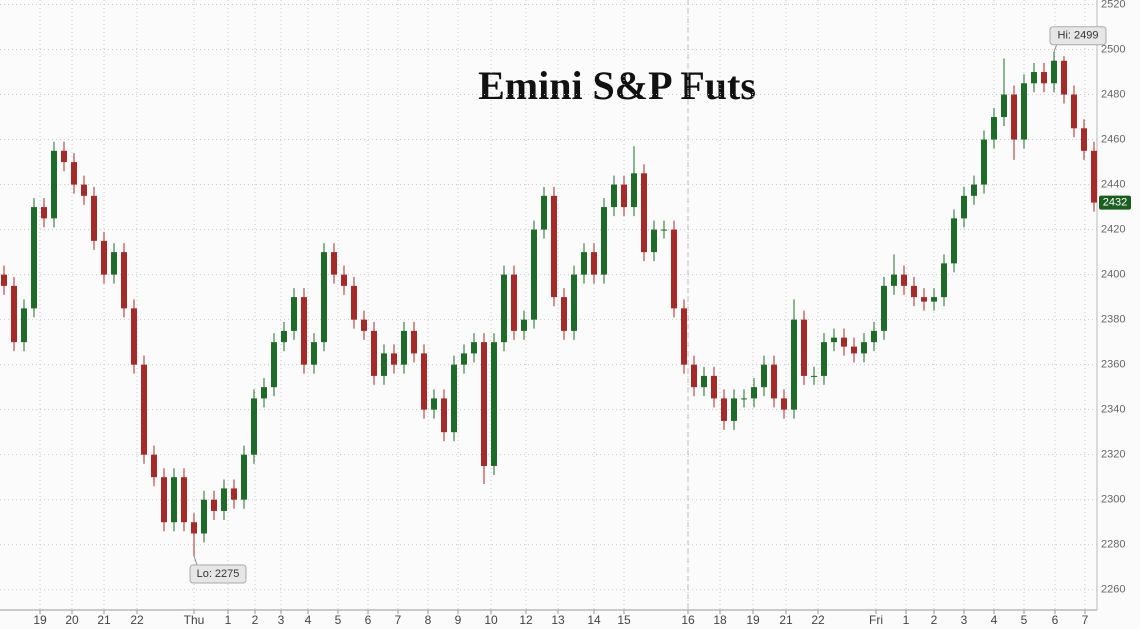 This screenshot has height=629, width=1140. What do you see at coordinates (491, 620) in the screenshot?
I see `x-tick-label: 10` at bounding box center [491, 620].